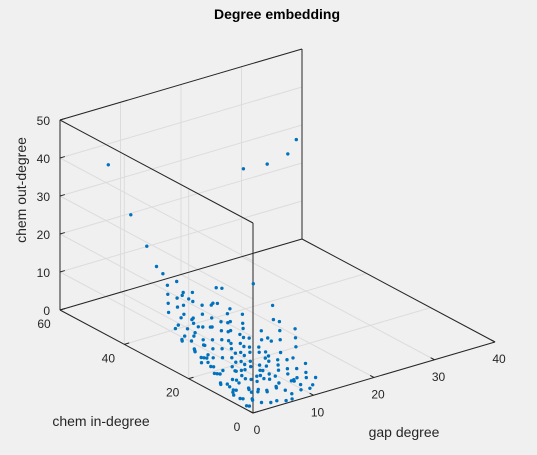 This screenshot has height=455, width=537. What do you see at coordinates (277, 14) in the screenshot?
I see `chart-title: Degree embedding` at bounding box center [277, 14].